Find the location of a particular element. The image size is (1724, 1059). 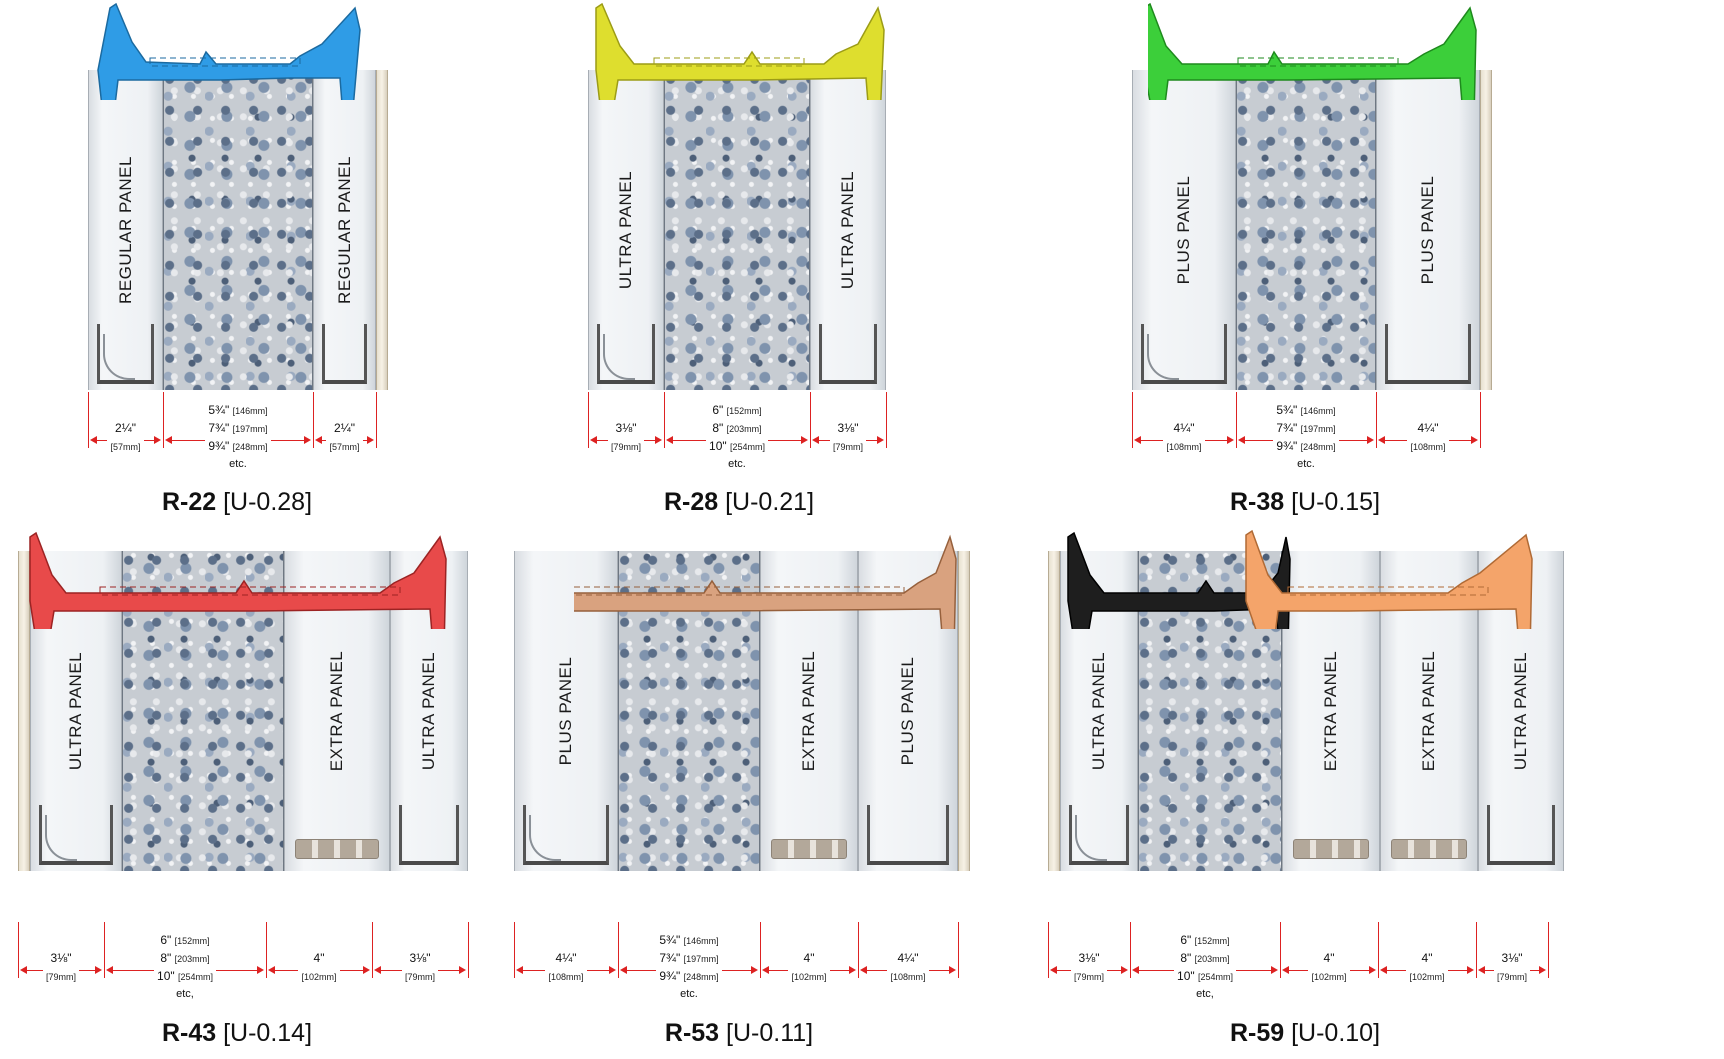

wall-section: PLUS PANEL PLUS PANEL is located at coordinates (1312, 230).